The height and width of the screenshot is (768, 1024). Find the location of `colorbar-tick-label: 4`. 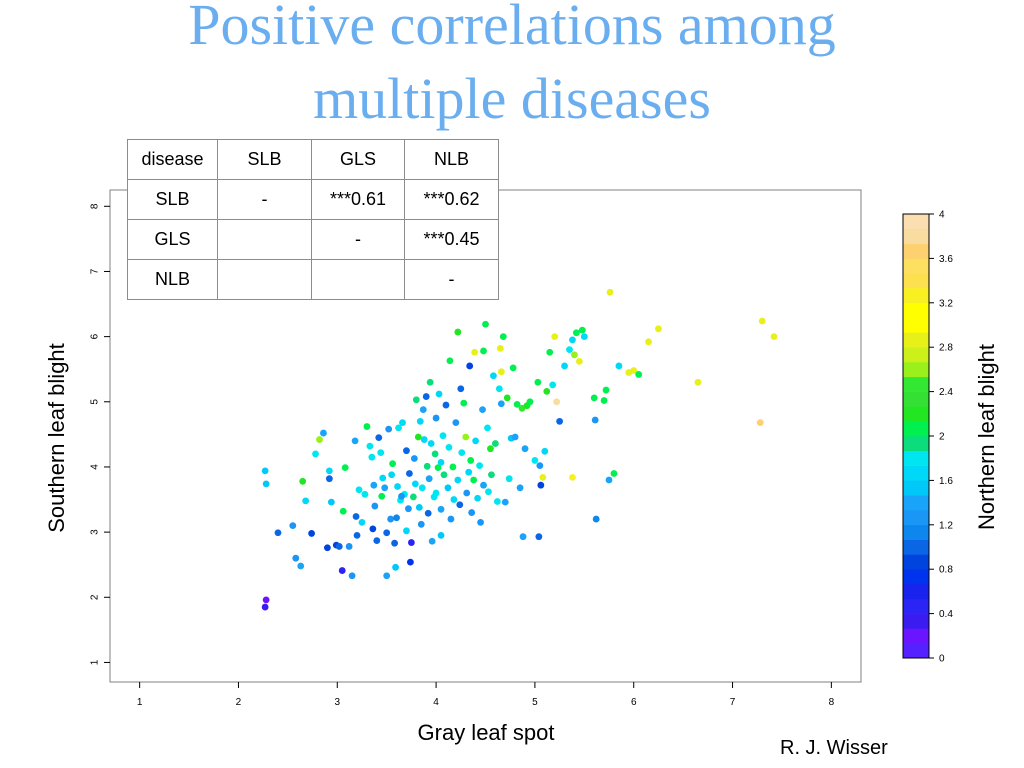

colorbar-tick-label: 4 is located at coordinates (942, 215).